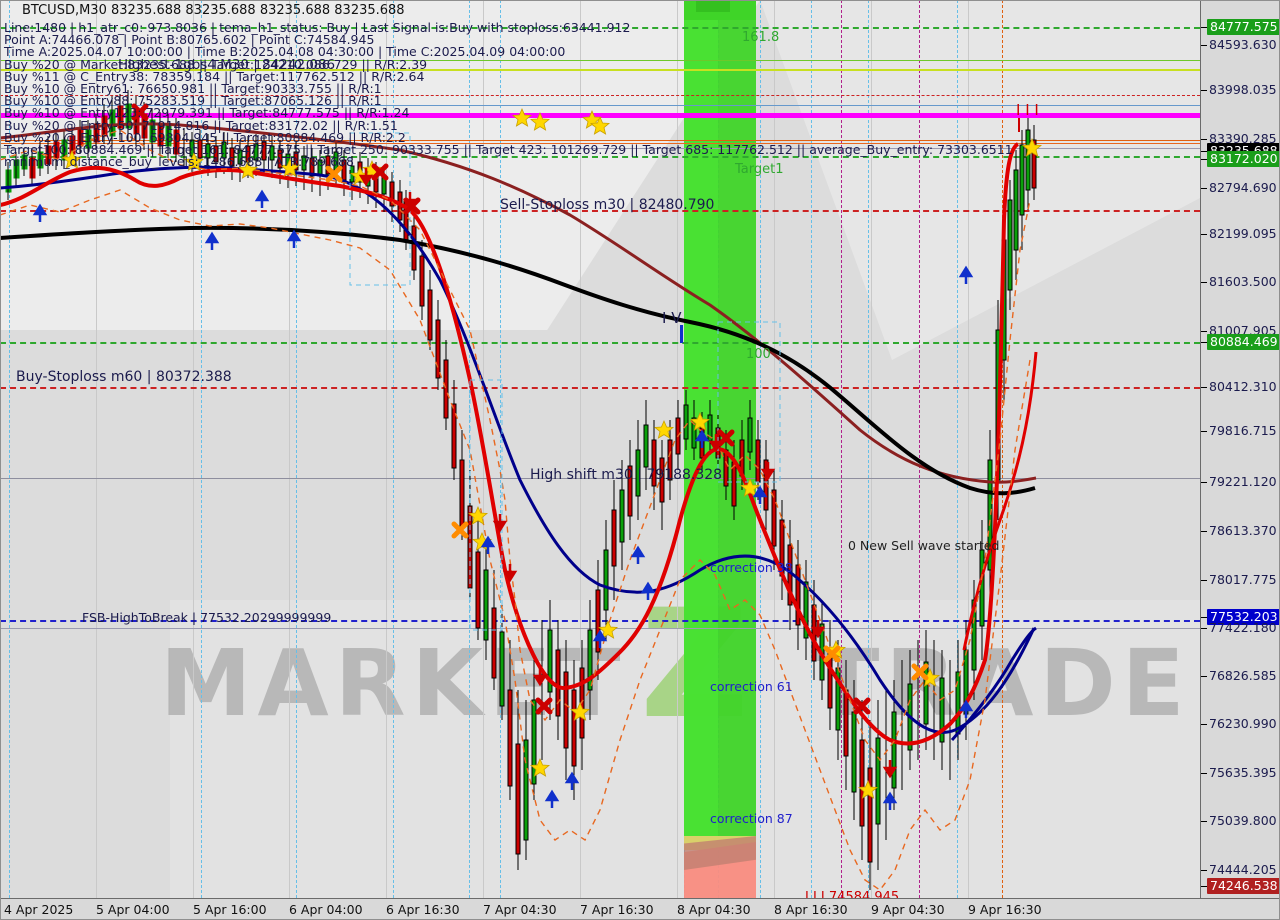  Describe the element at coordinates (1243, 723) in the screenshot. I see `price-label: 76230.990` at that location.